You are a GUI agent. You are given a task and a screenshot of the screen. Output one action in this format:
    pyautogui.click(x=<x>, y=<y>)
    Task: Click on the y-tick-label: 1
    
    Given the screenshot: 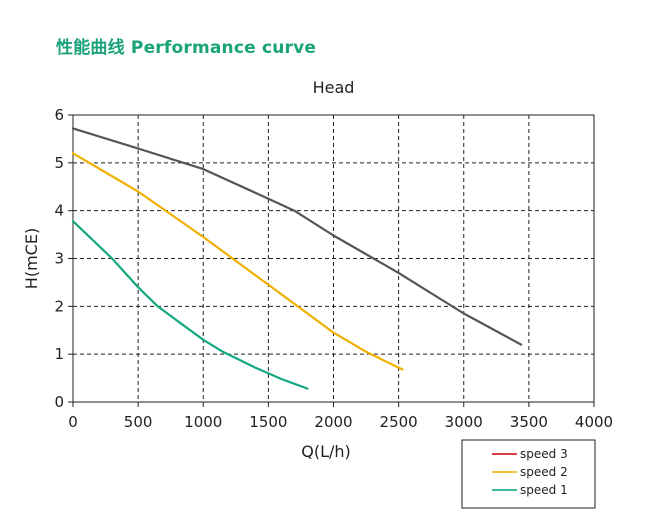 What is the action you would take?
    pyautogui.click(x=59, y=354)
    